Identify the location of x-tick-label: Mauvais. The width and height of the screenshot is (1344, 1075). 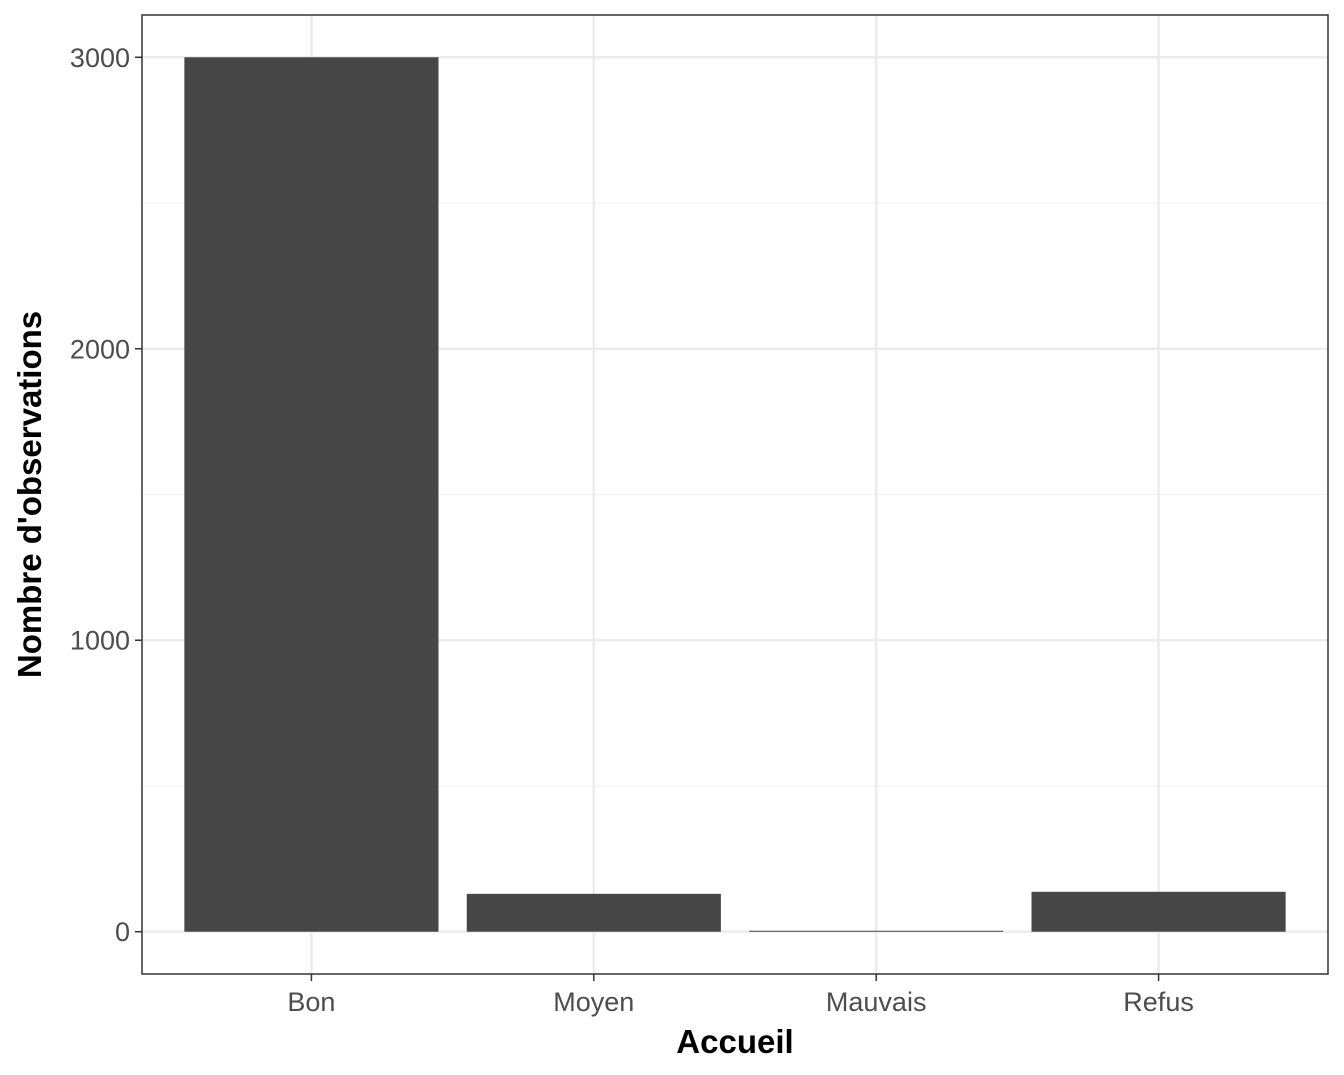
(876, 1002).